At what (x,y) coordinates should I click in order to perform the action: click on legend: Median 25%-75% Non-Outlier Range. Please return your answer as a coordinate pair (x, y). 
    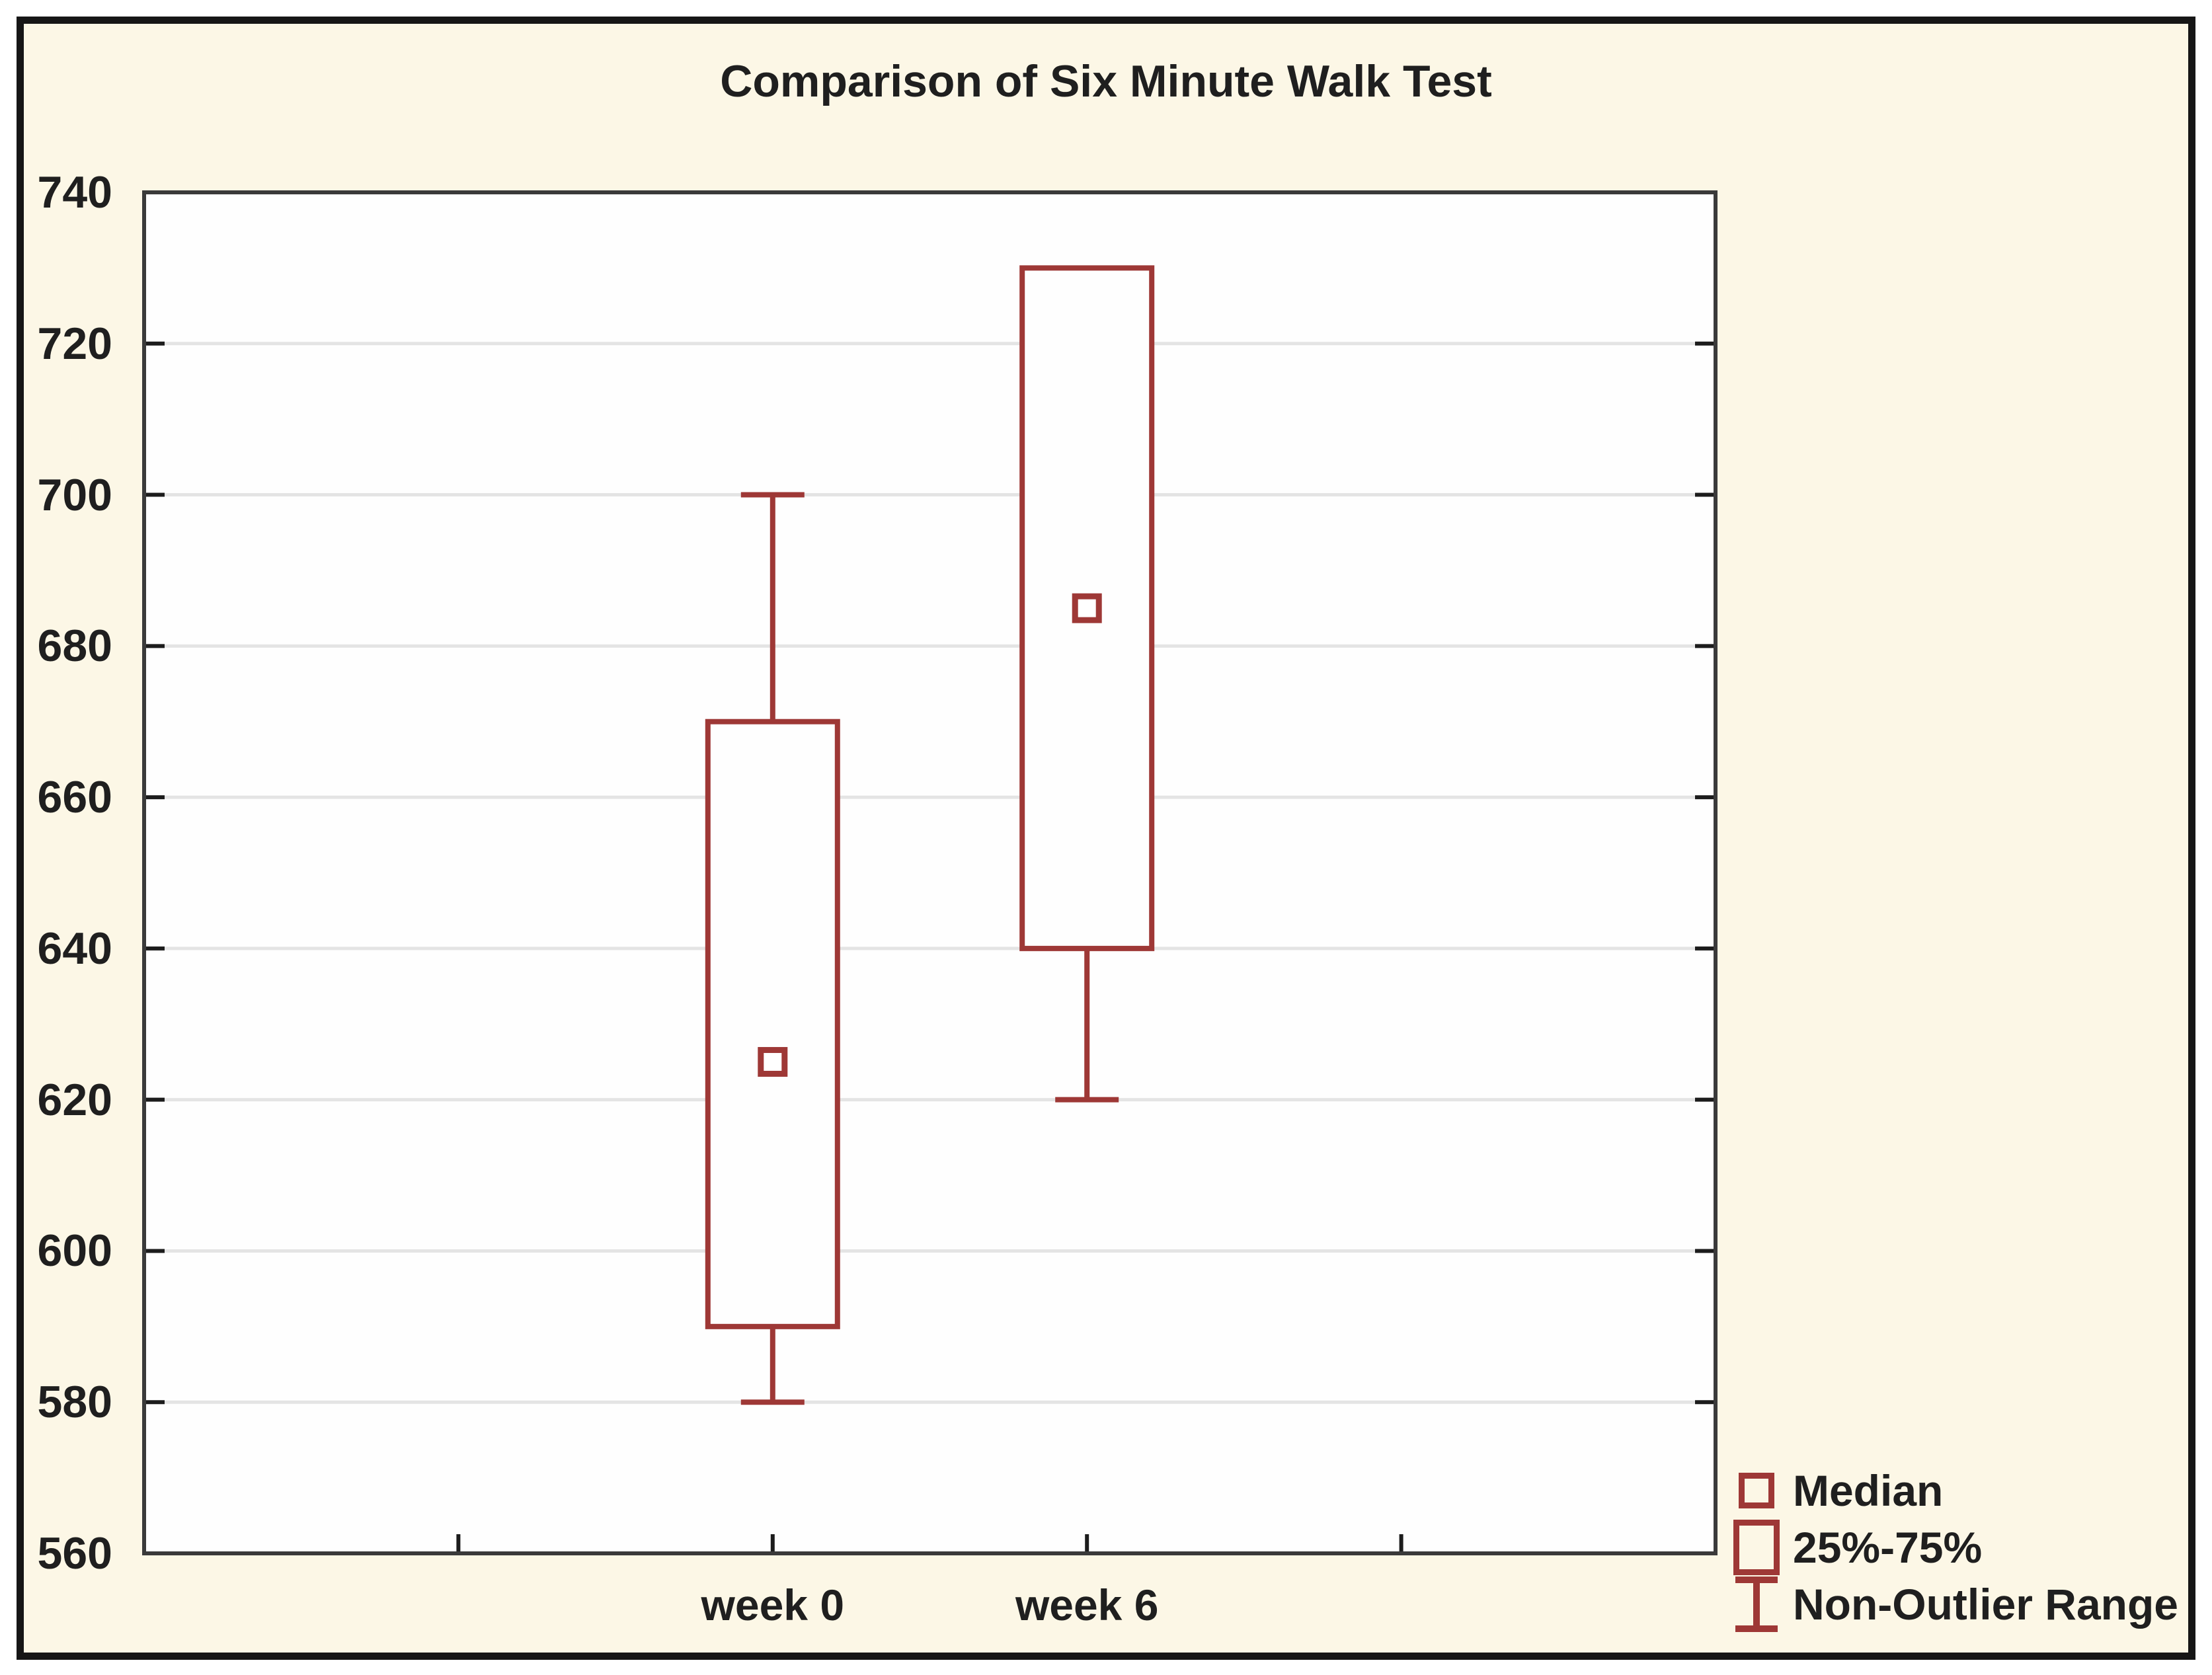
    Looking at the image, I should click on (1952, 1547).